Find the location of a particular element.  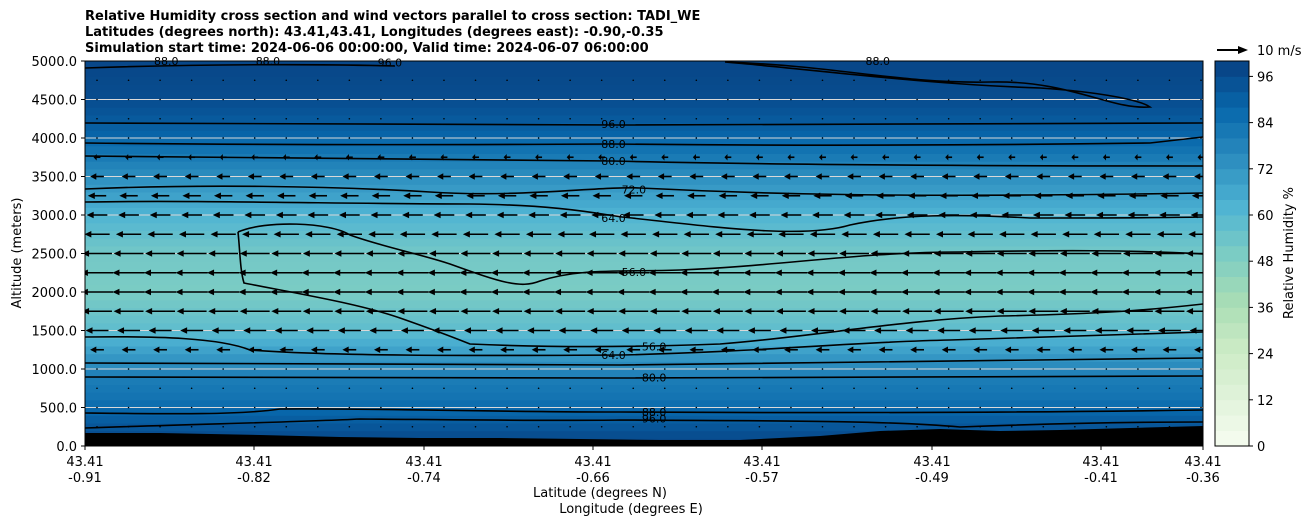

contour-label: 56.0 is located at coordinates (654, 347).